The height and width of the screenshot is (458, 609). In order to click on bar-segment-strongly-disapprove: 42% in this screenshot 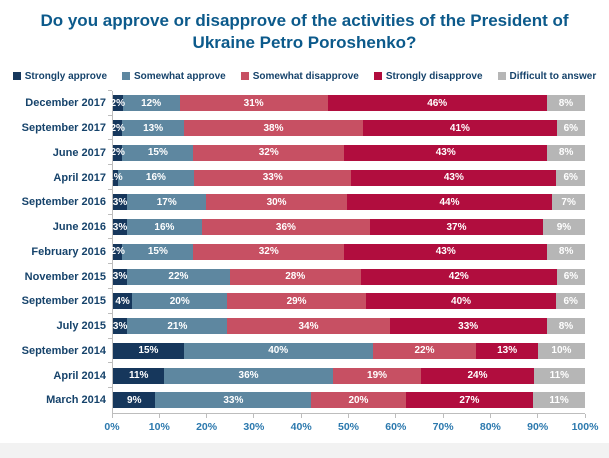, I will do `click(458, 276)`.